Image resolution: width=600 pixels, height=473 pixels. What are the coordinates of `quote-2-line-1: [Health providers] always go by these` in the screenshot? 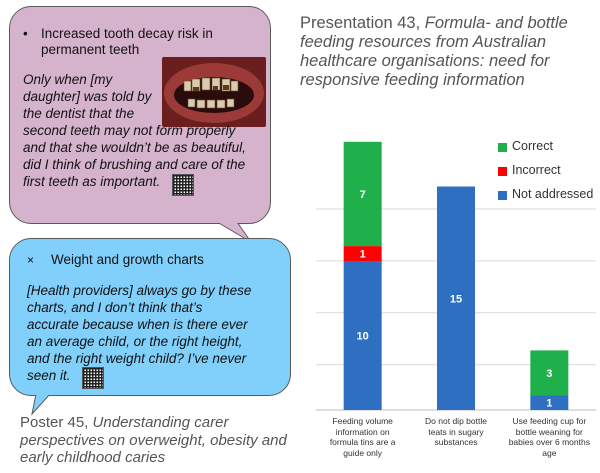 It's located at (139, 290).